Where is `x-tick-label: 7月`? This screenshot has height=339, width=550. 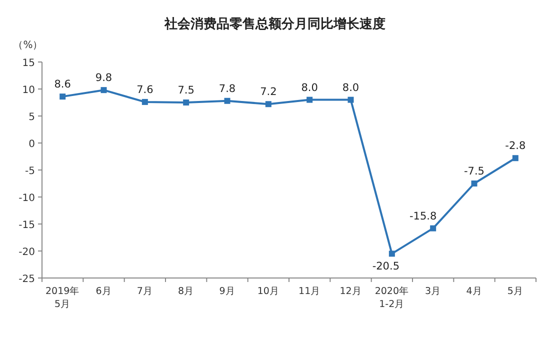 x-tick-label: 7月 is located at coordinates (144, 291).